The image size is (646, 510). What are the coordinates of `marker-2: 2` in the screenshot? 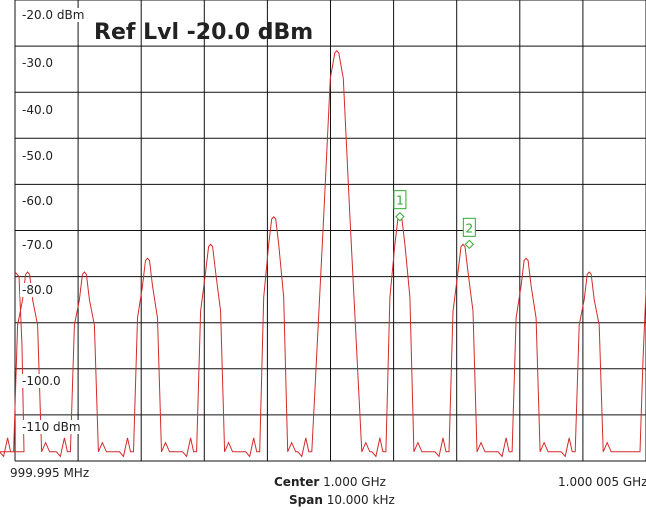 It's located at (469, 233).